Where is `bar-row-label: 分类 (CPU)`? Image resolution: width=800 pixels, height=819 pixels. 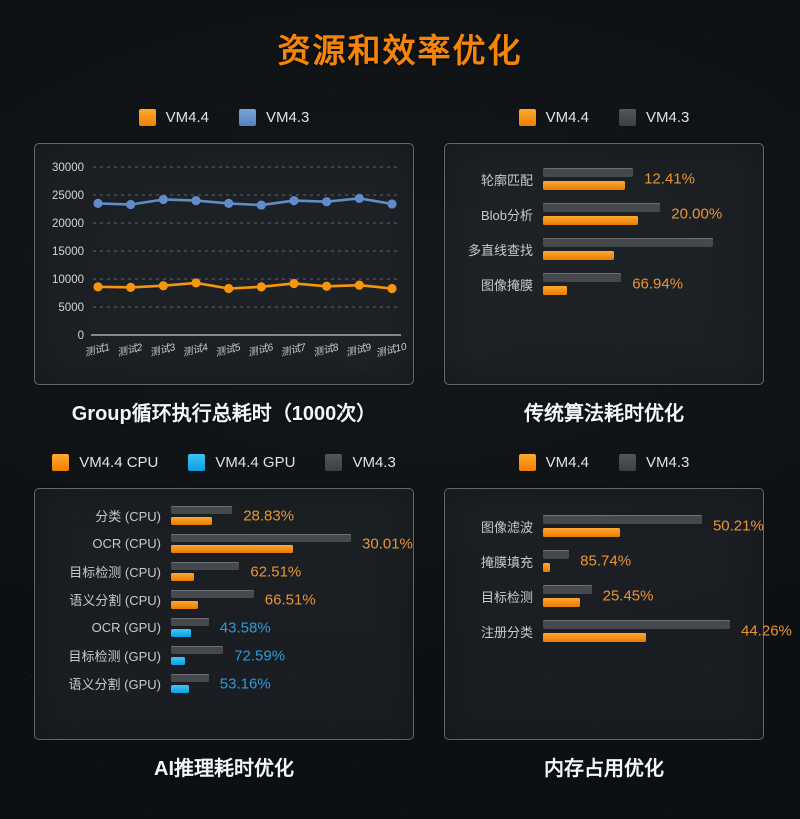
bar-row-label: 分类 (CPU) is located at coordinates (128, 516).